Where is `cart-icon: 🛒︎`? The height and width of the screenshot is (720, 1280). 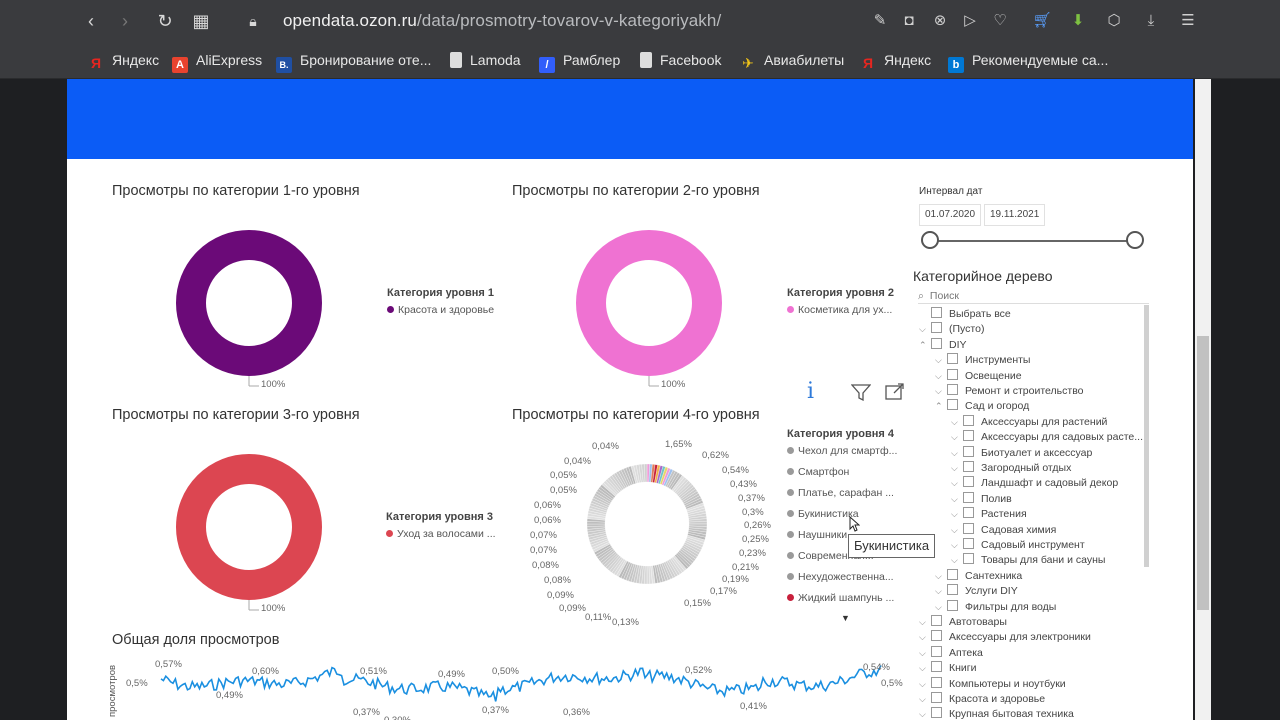
cart-icon: 🛒︎ is located at coordinates (1042, 20).